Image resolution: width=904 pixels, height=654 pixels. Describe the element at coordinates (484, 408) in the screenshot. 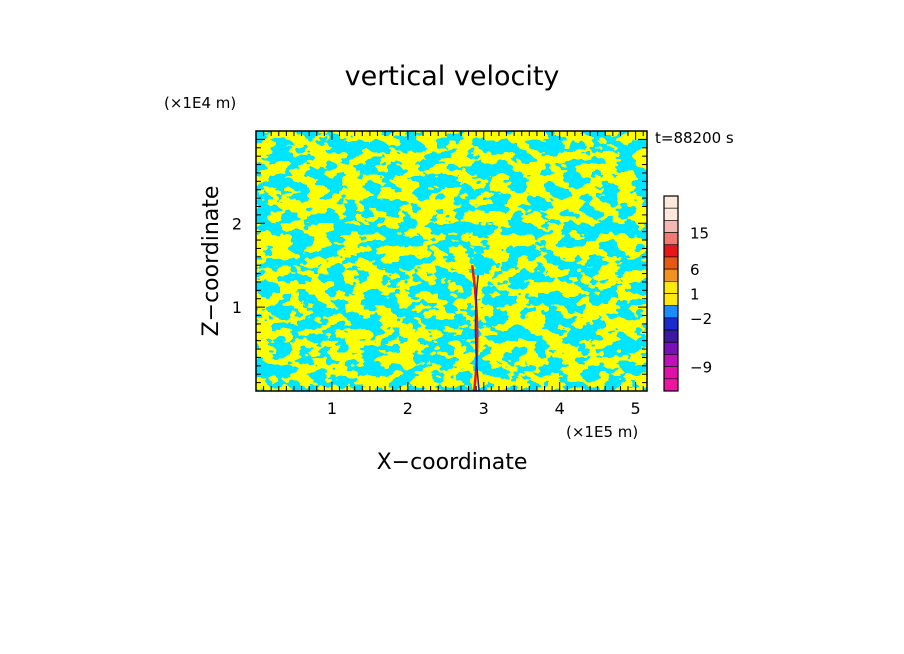

I see `x-tick-label: 3` at that location.